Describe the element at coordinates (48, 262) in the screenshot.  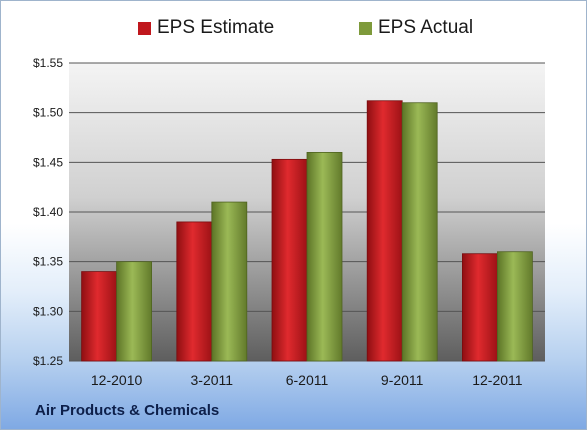
I see `y-tick-label: $1.35` at that location.